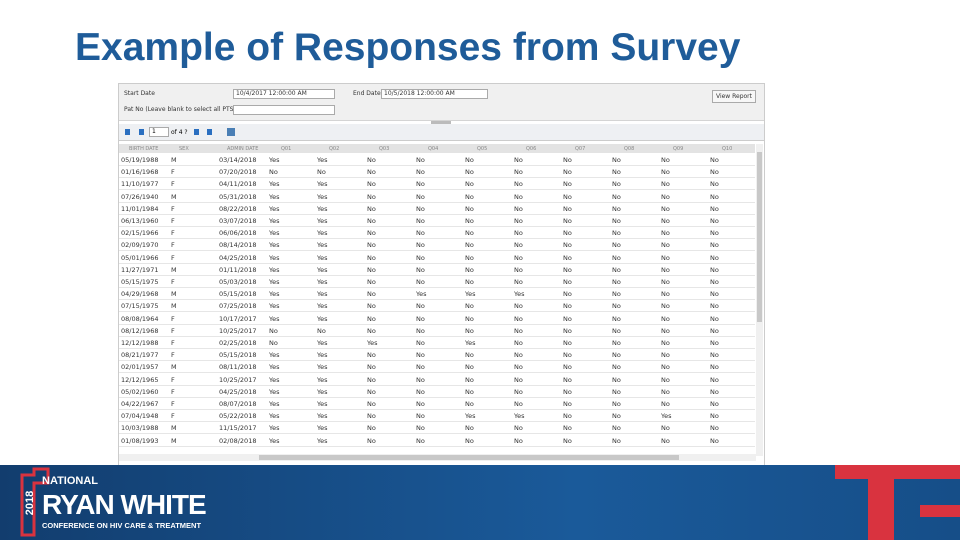 Image resolution: width=960 pixels, height=540 pixels. I want to click on table-cell: 07/26/1940, so click(140, 196).